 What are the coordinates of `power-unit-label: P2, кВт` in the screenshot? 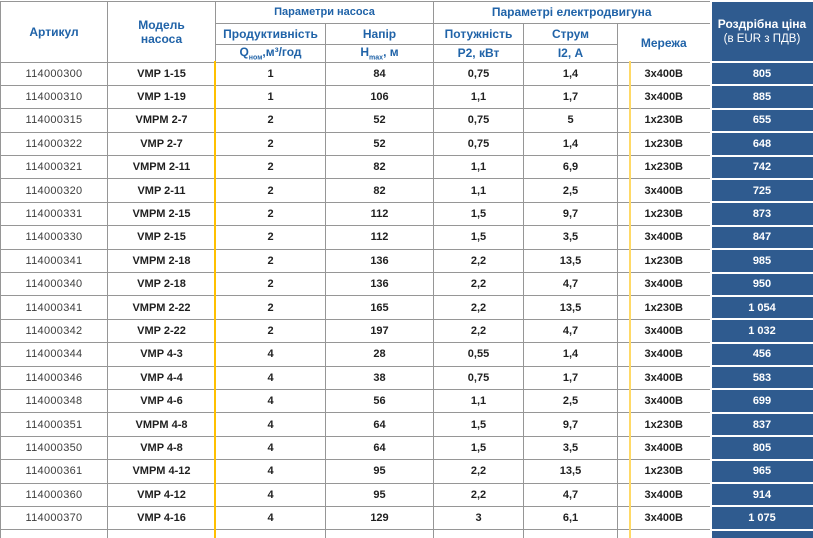 It's located at (478, 53).